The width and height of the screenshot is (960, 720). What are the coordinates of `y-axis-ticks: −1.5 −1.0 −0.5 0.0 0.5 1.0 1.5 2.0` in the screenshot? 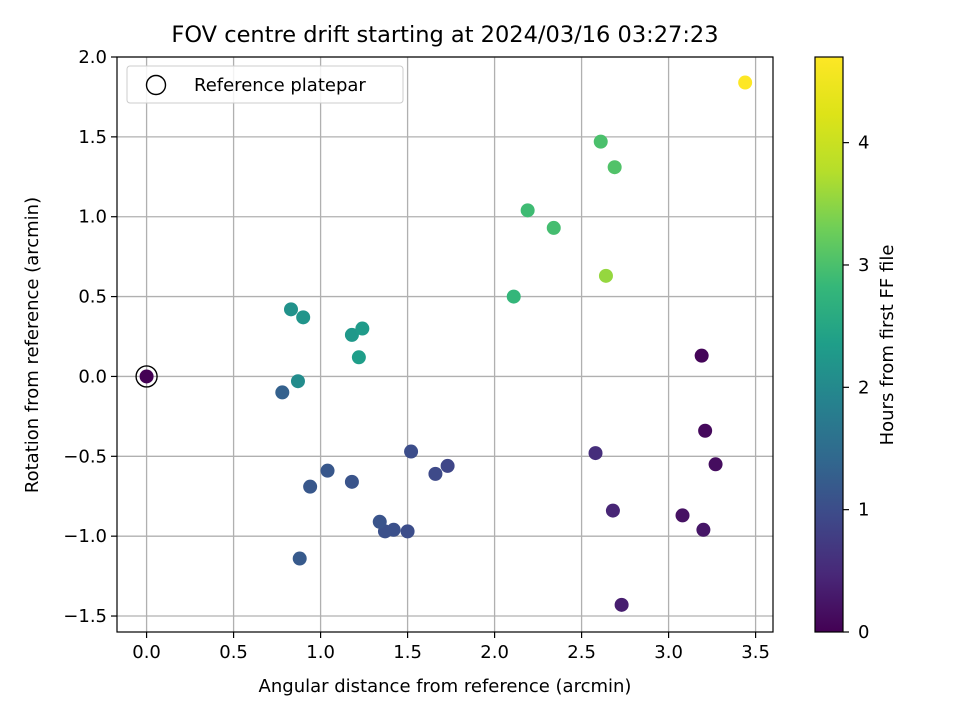 It's located at (90, 337).